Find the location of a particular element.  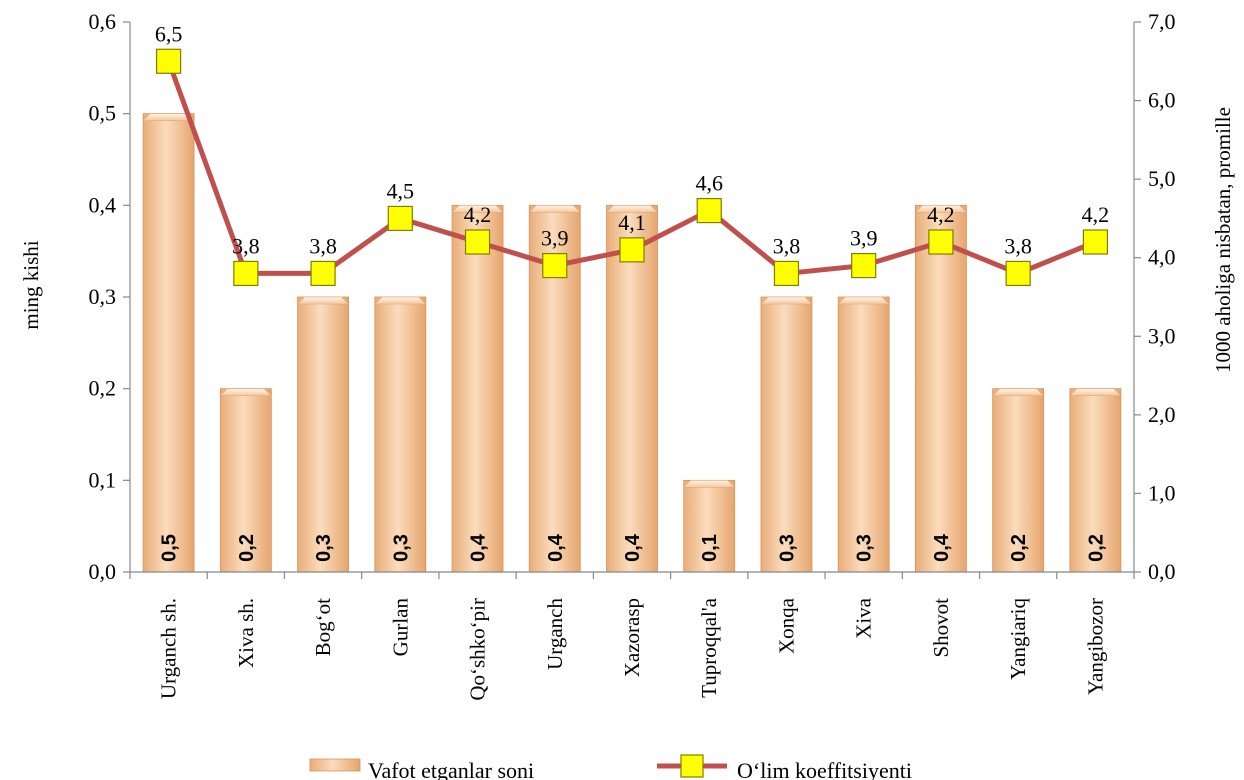

legend-swatch-marker is located at coordinates (692, 766).